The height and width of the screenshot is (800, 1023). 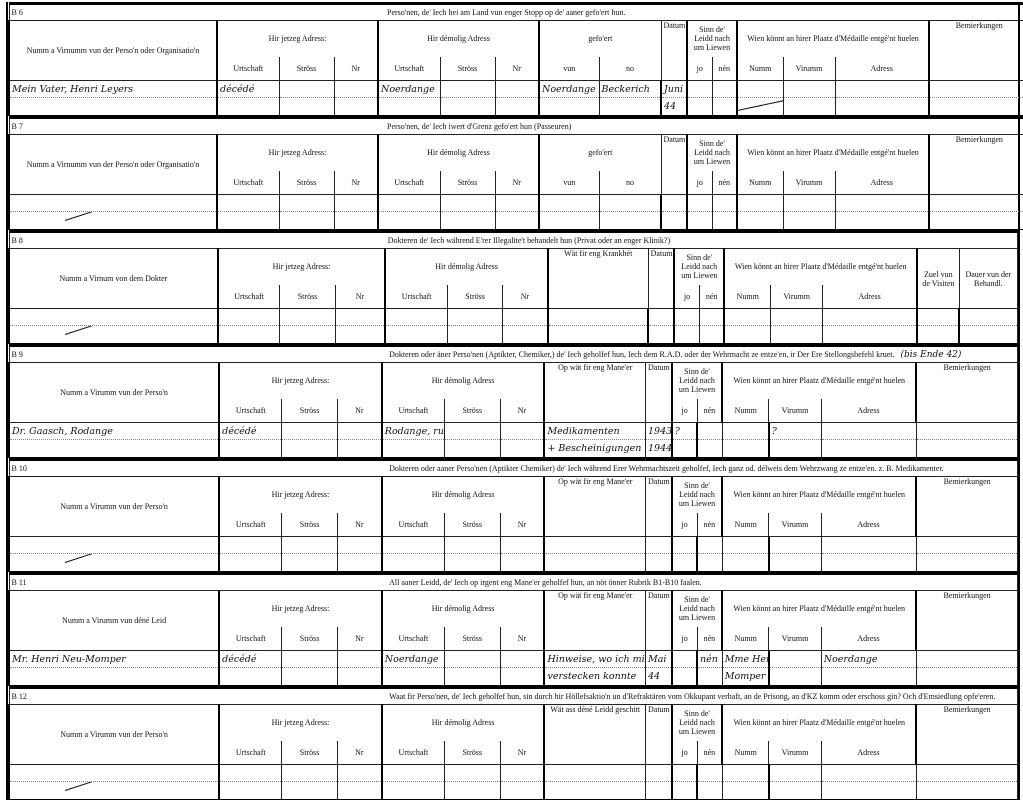 I want to click on entry-cell: Rodange, rue de Longwy, so click(x=412, y=431).